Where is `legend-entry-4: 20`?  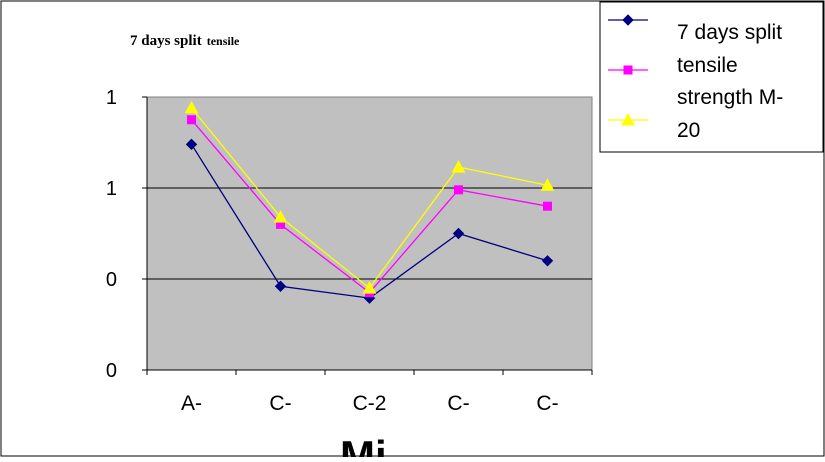 legend-entry-4: 20 is located at coordinates (688, 130).